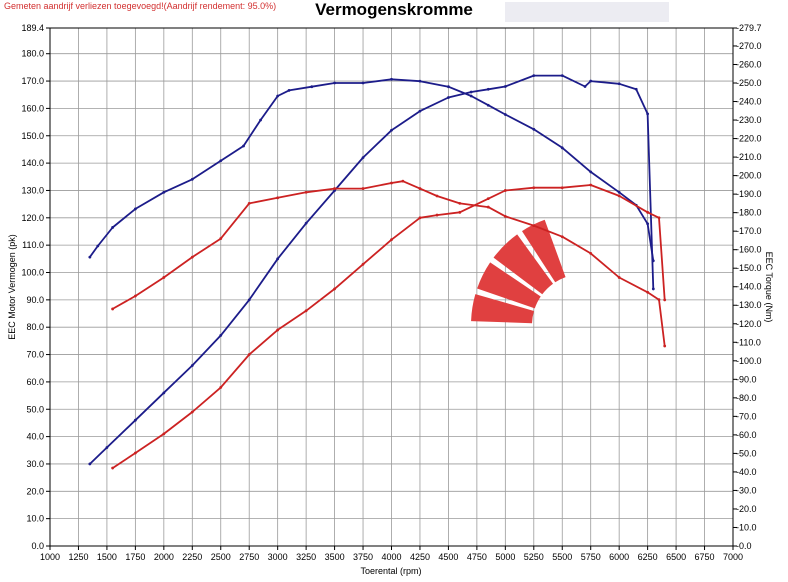  I want to click on y-tick-label: 90.0, so click(35, 300).